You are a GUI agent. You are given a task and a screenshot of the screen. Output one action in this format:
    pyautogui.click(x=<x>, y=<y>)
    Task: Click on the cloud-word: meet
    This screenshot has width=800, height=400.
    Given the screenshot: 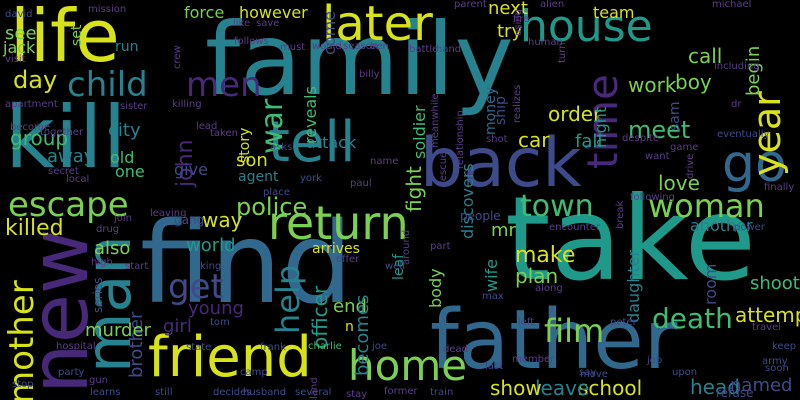 What is the action you would take?
    pyautogui.click(x=659, y=130)
    